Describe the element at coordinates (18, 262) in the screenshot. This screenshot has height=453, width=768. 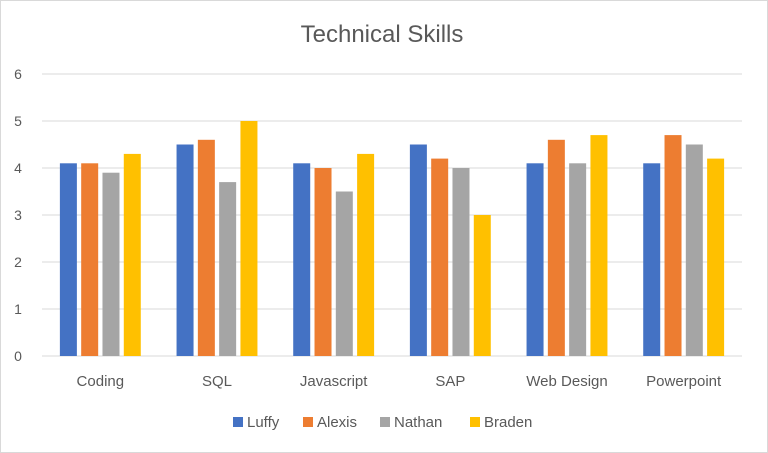
I see `y-tick-label: 2` at that location.